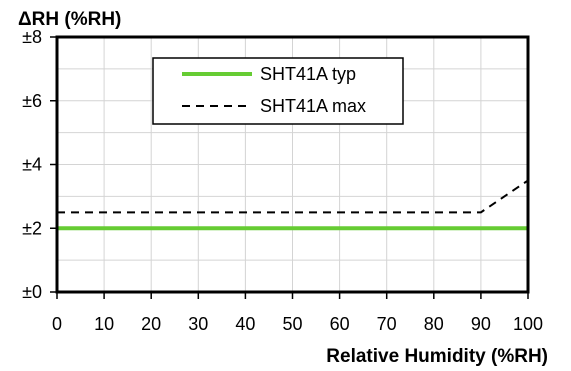 The height and width of the screenshot is (371, 571). Describe the element at coordinates (297, 313) in the screenshot. I see `x-axis-ticks: 0 10 20 30 40 50 60 70 80 90 100` at that location.